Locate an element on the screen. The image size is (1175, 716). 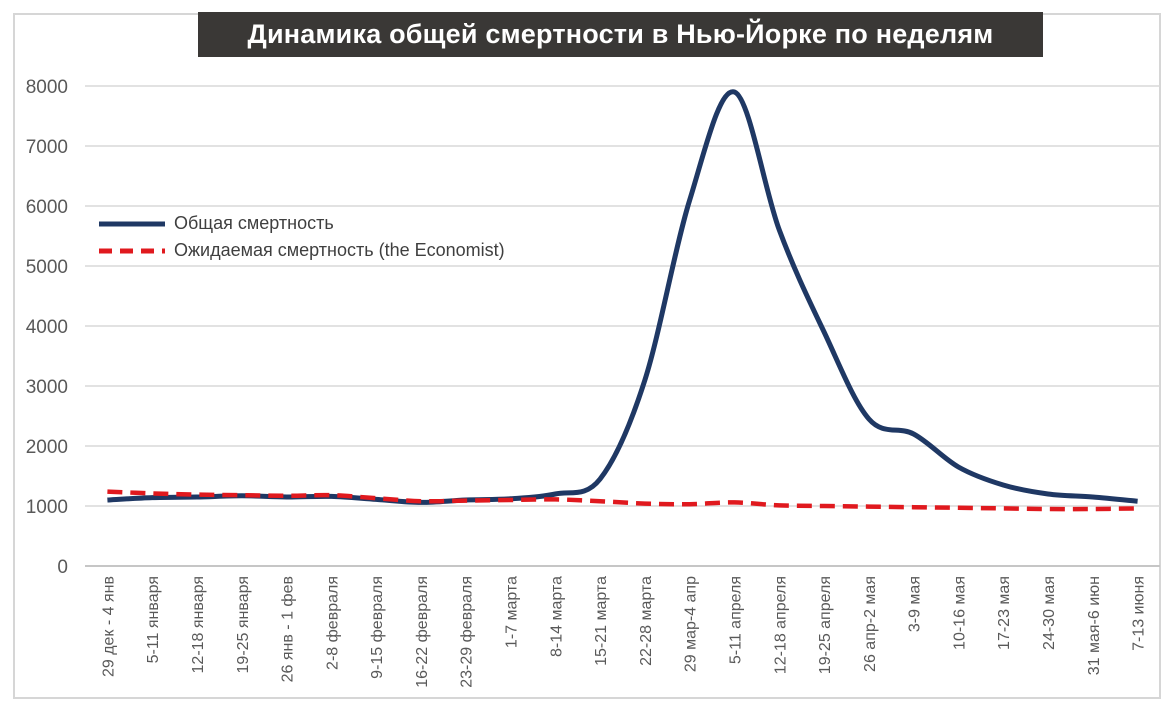
y-tick-label: 6000 is located at coordinates (47, 207).